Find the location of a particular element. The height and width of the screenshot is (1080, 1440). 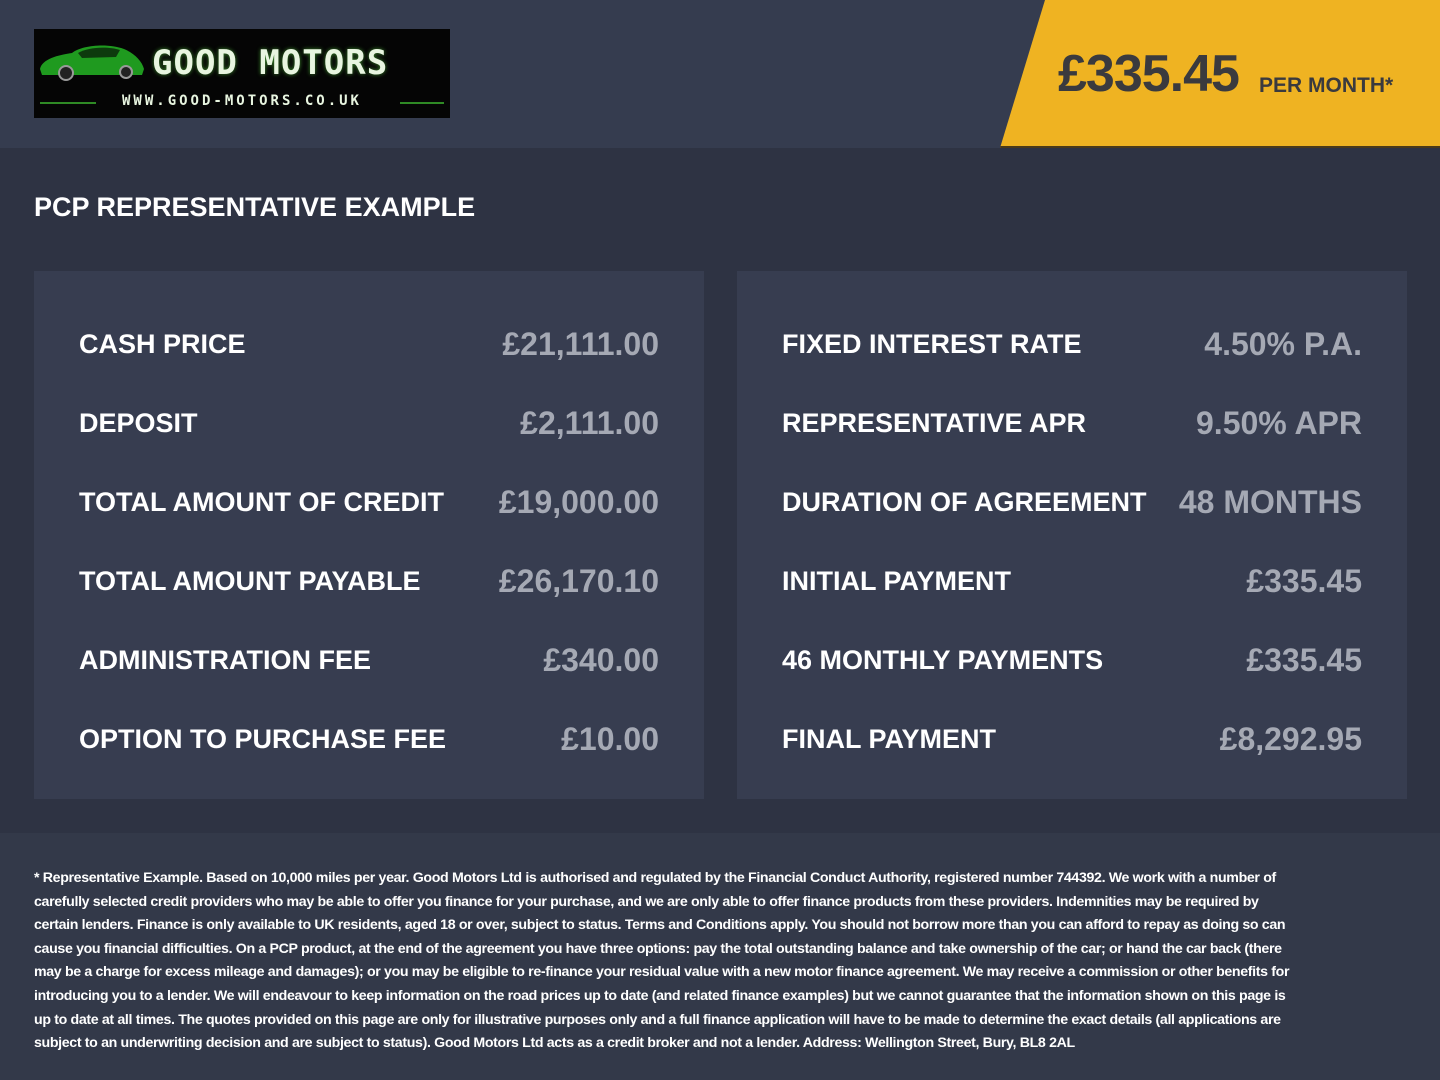

good-motors-logo: GOOD MOTORS WWW.GOOD-MOTORS.CO.UK is located at coordinates (242, 73).